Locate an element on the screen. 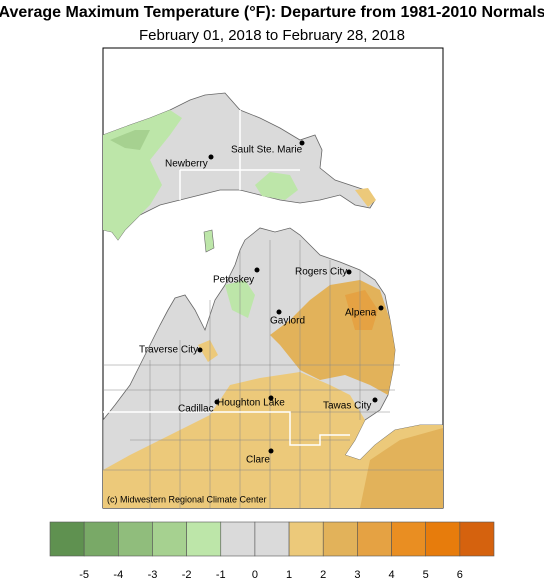  credit: (c) Midwestern Regional Climate Center is located at coordinates (187, 499).